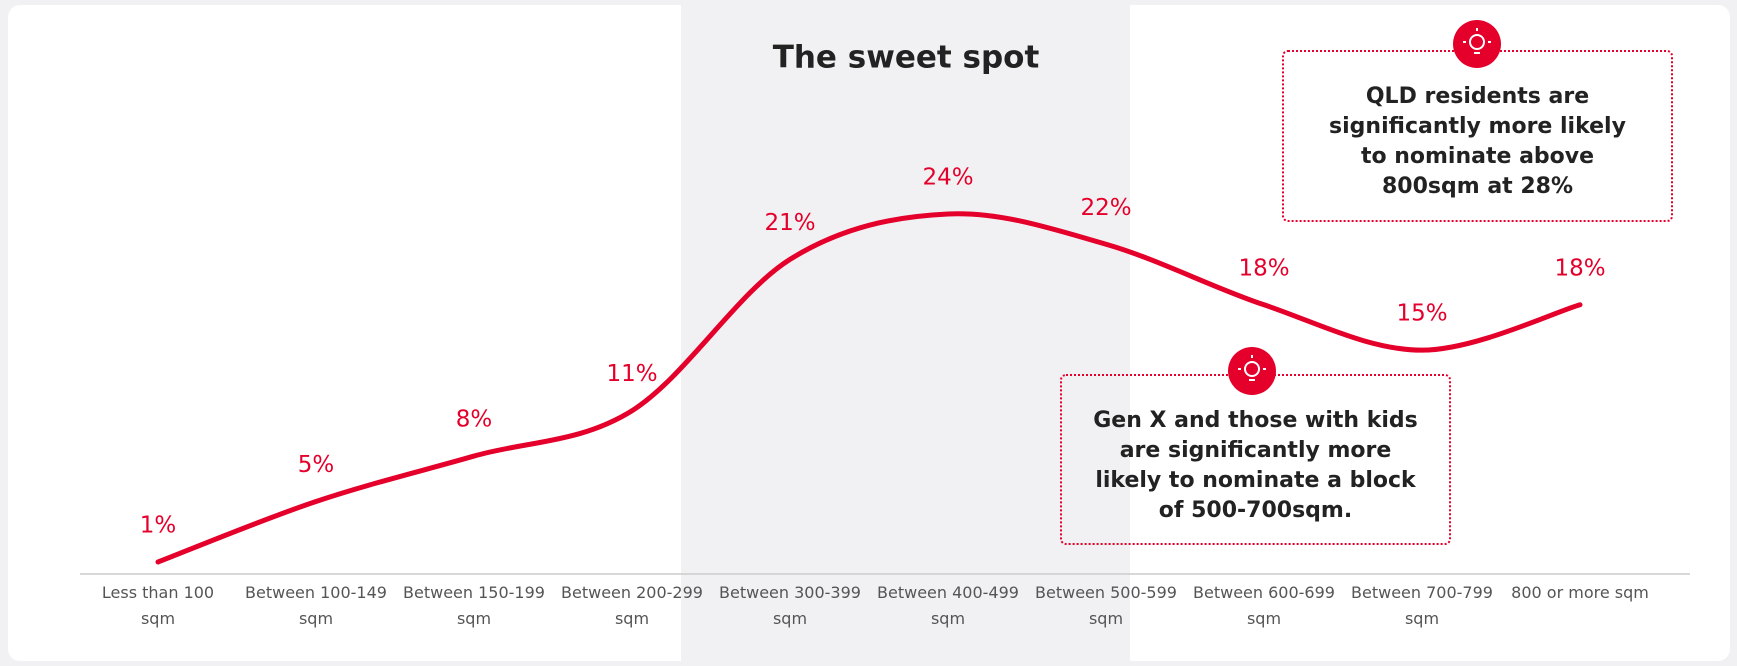 The image size is (1737, 666). What do you see at coordinates (1421, 314) in the screenshot?
I see `value-label: 15%` at bounding box center [1421, 314].